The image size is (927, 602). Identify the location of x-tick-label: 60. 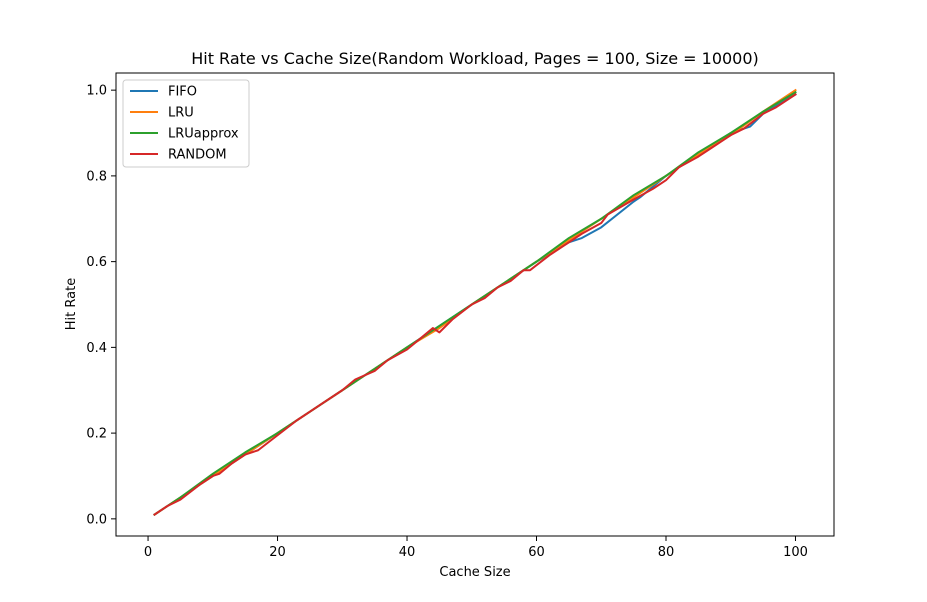
(536, 552).